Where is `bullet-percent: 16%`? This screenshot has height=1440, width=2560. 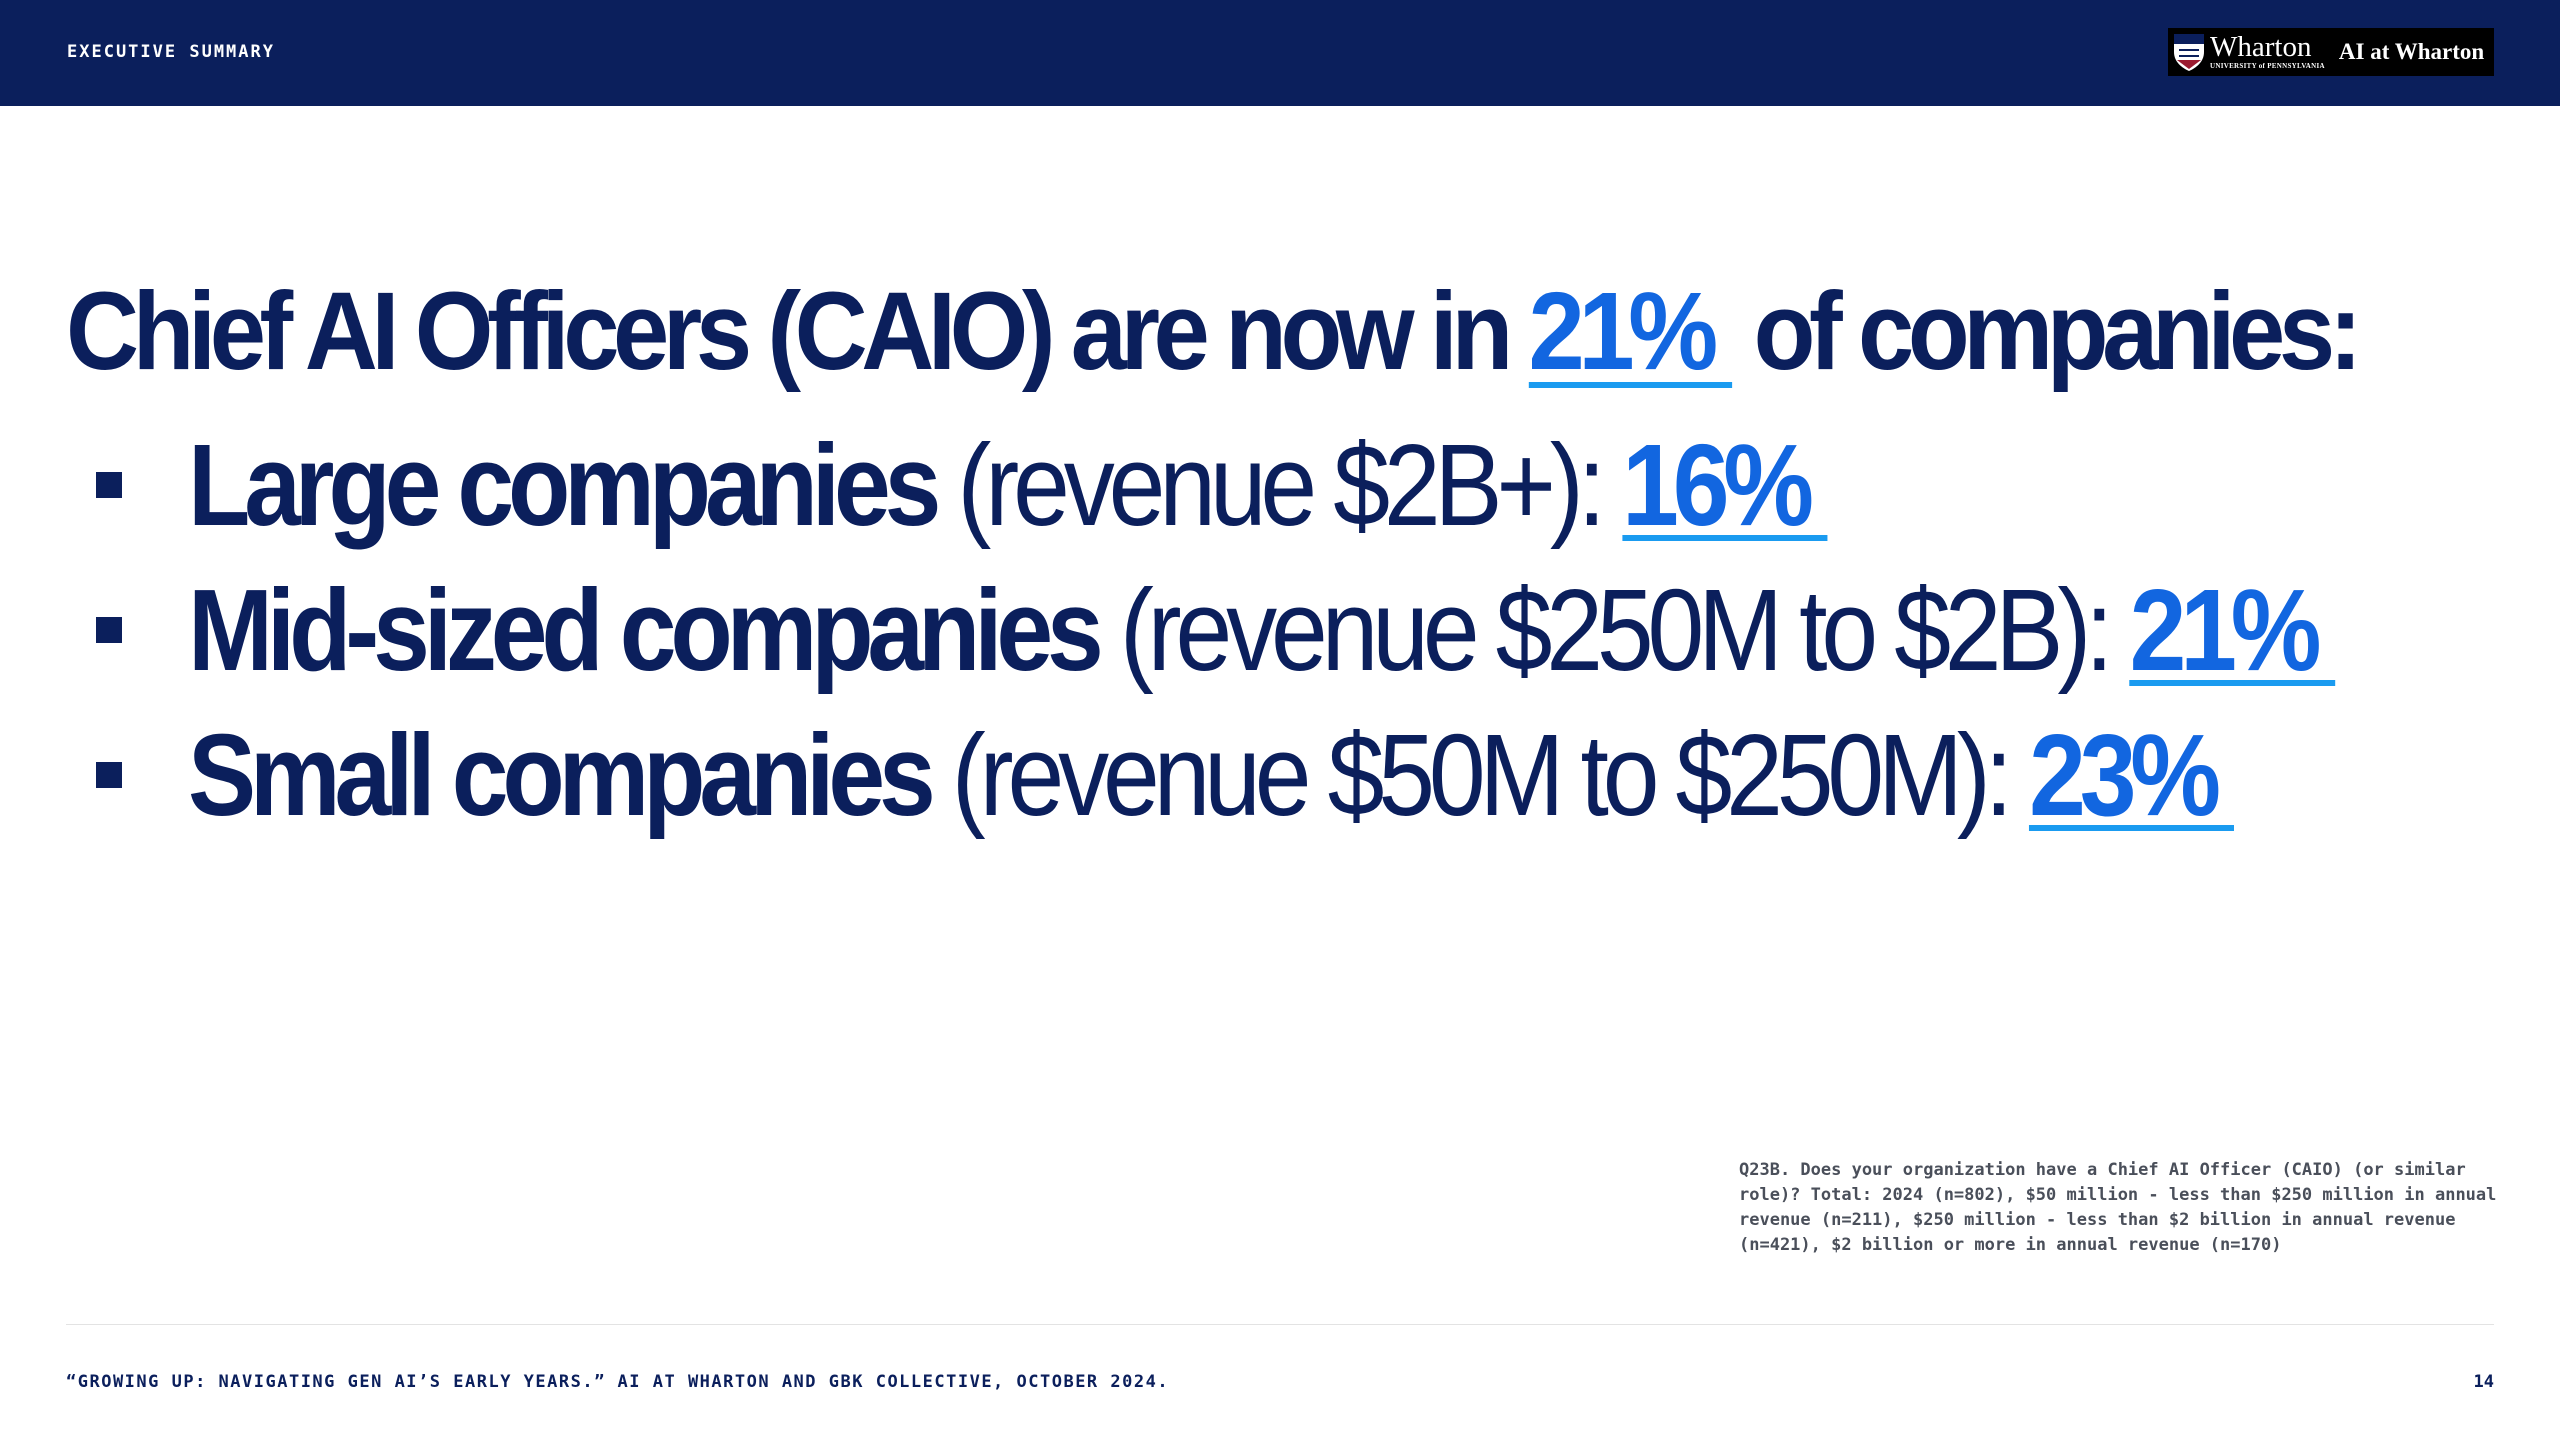 bullet-percent: 16% is located at coordinates (1725, 485).